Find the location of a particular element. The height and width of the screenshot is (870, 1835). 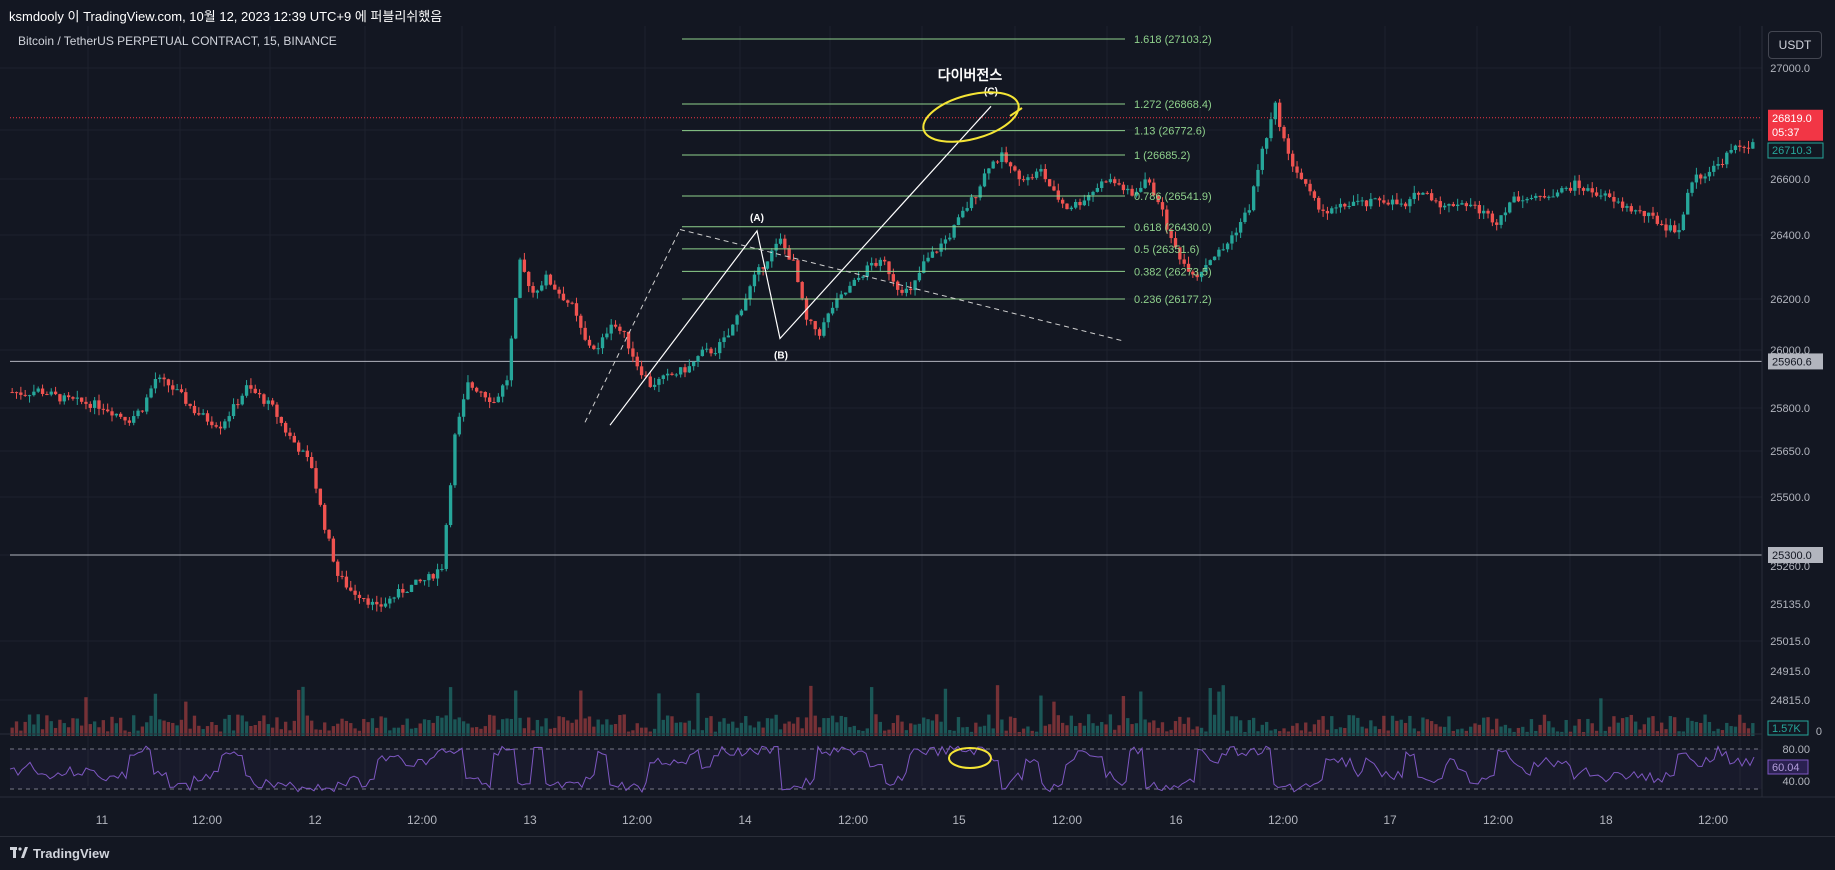

tradingview-brand: TradingView is located at coordinates (71, 853).